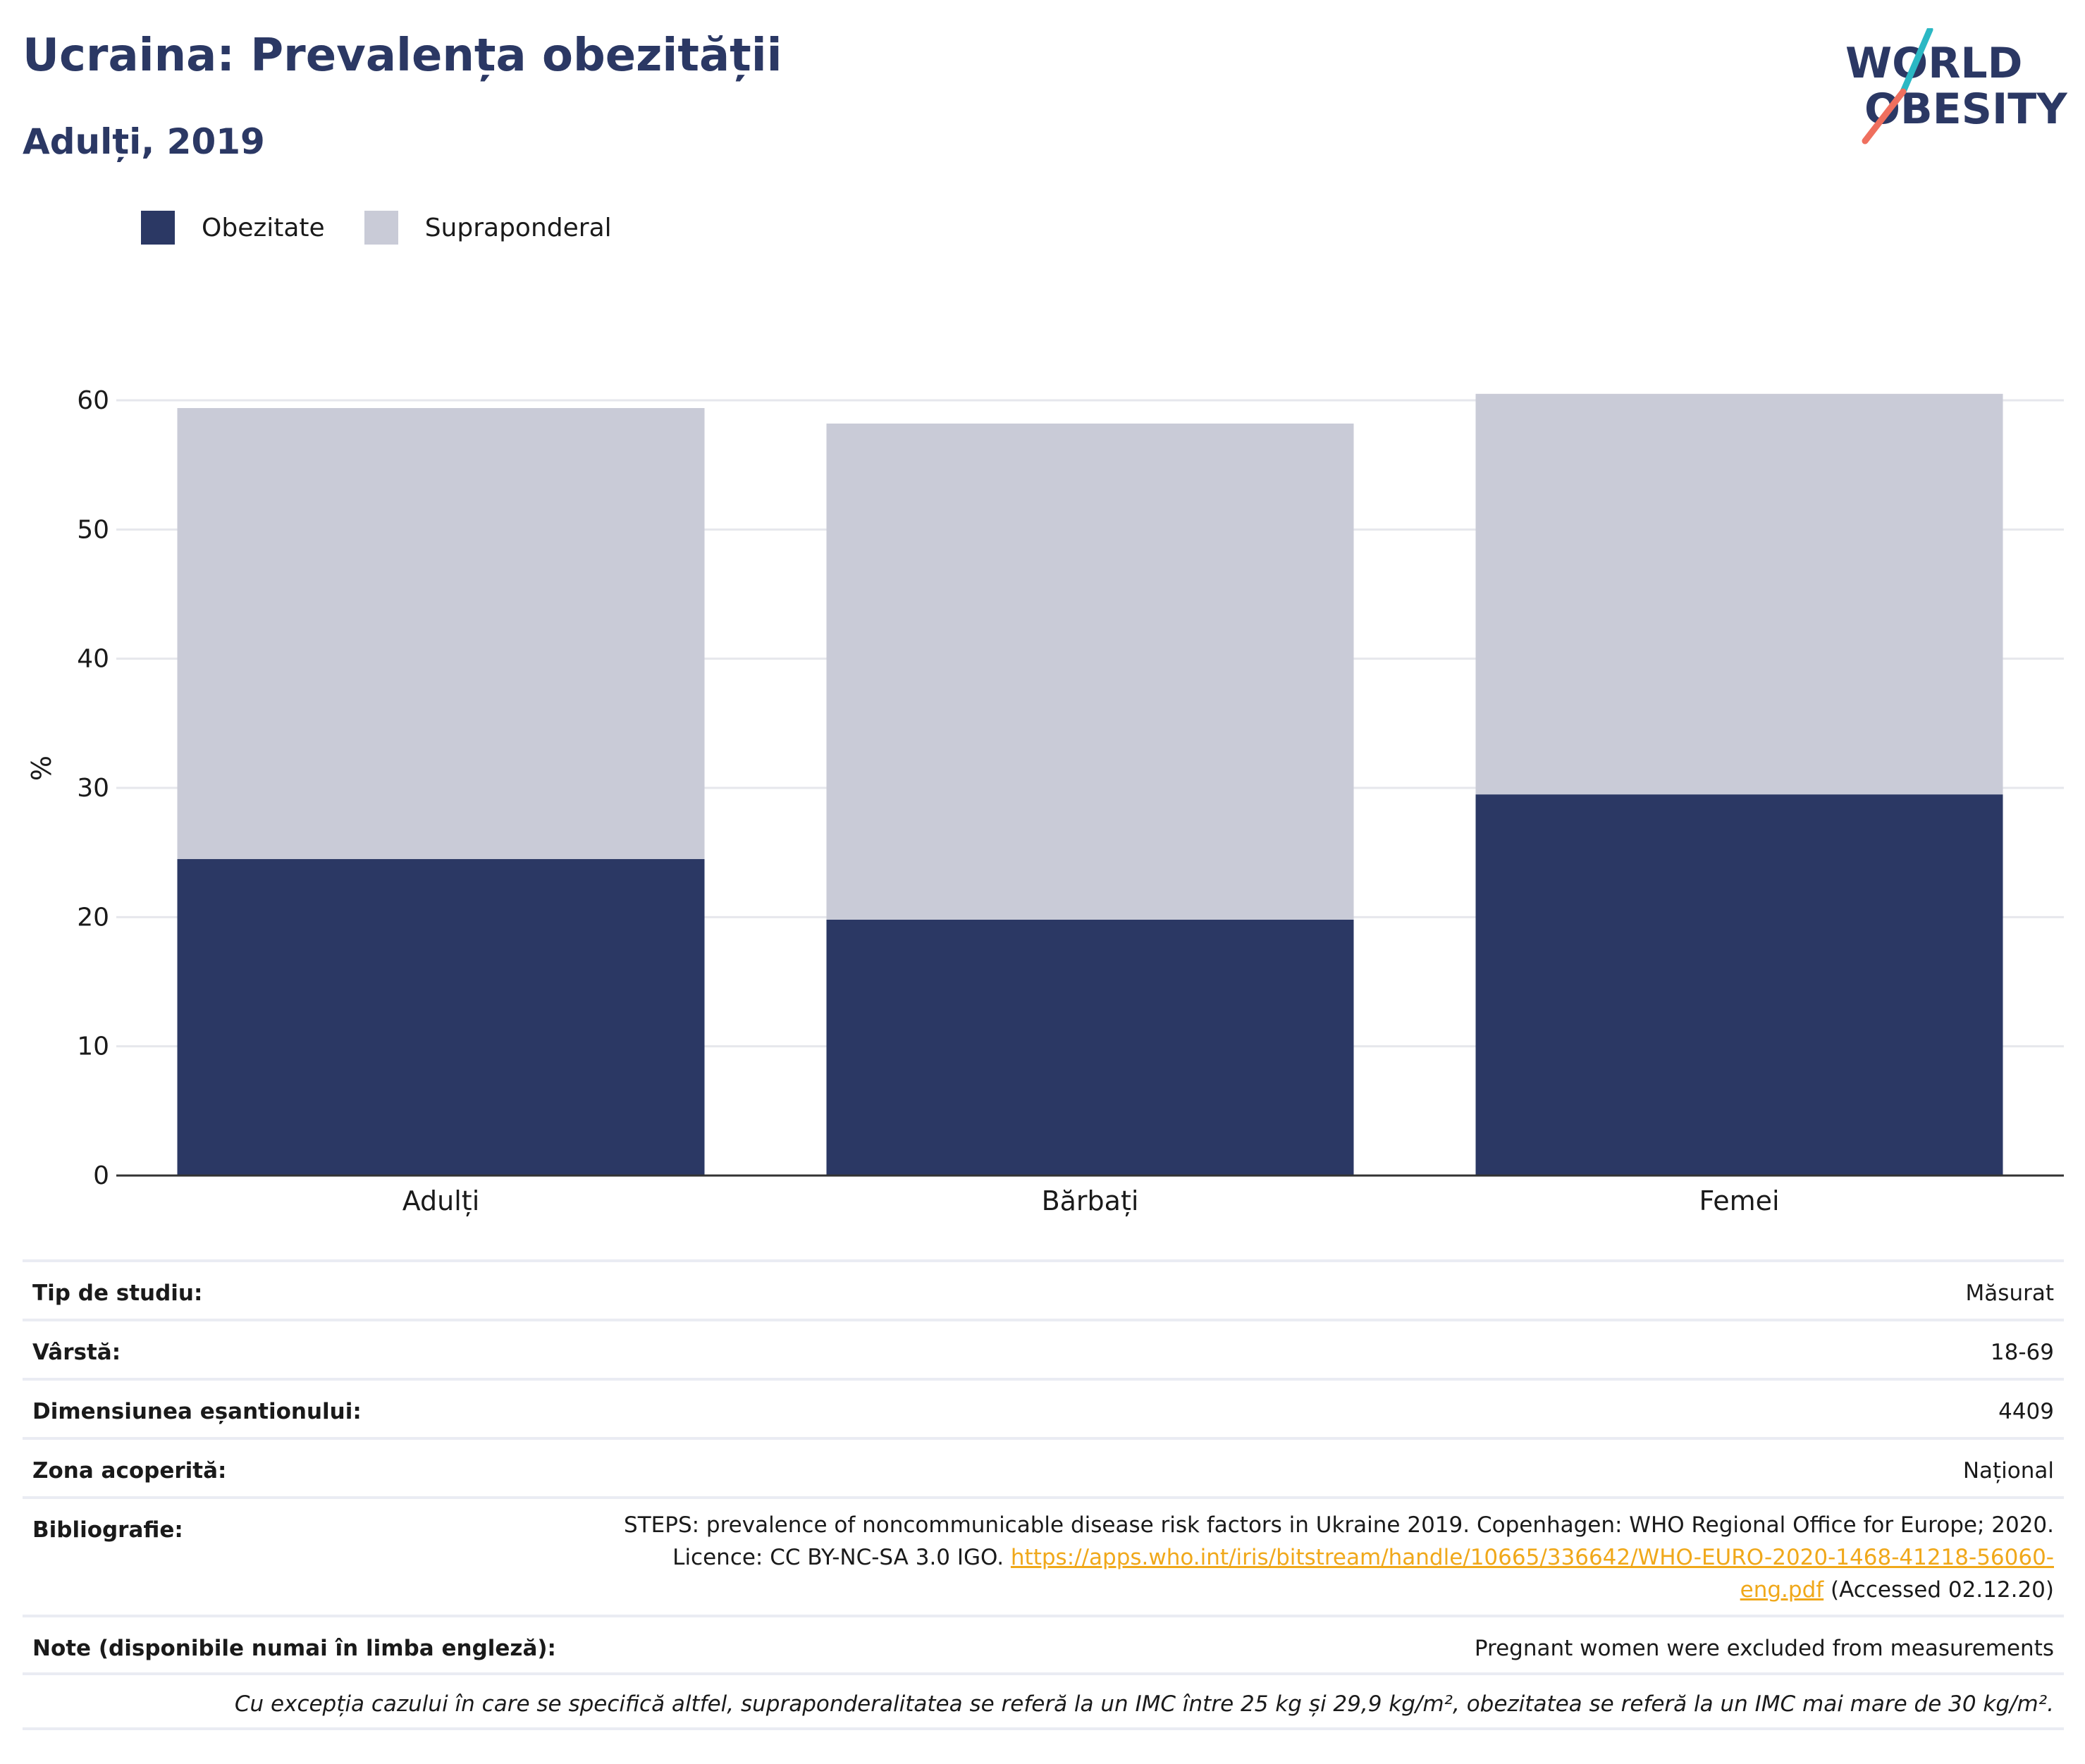 The height and width of the screenshot is (1764, 2085). Describe the element at coordinates (76, 1352) in the screenshot. I see `info-label: Vârstă:` at that location.